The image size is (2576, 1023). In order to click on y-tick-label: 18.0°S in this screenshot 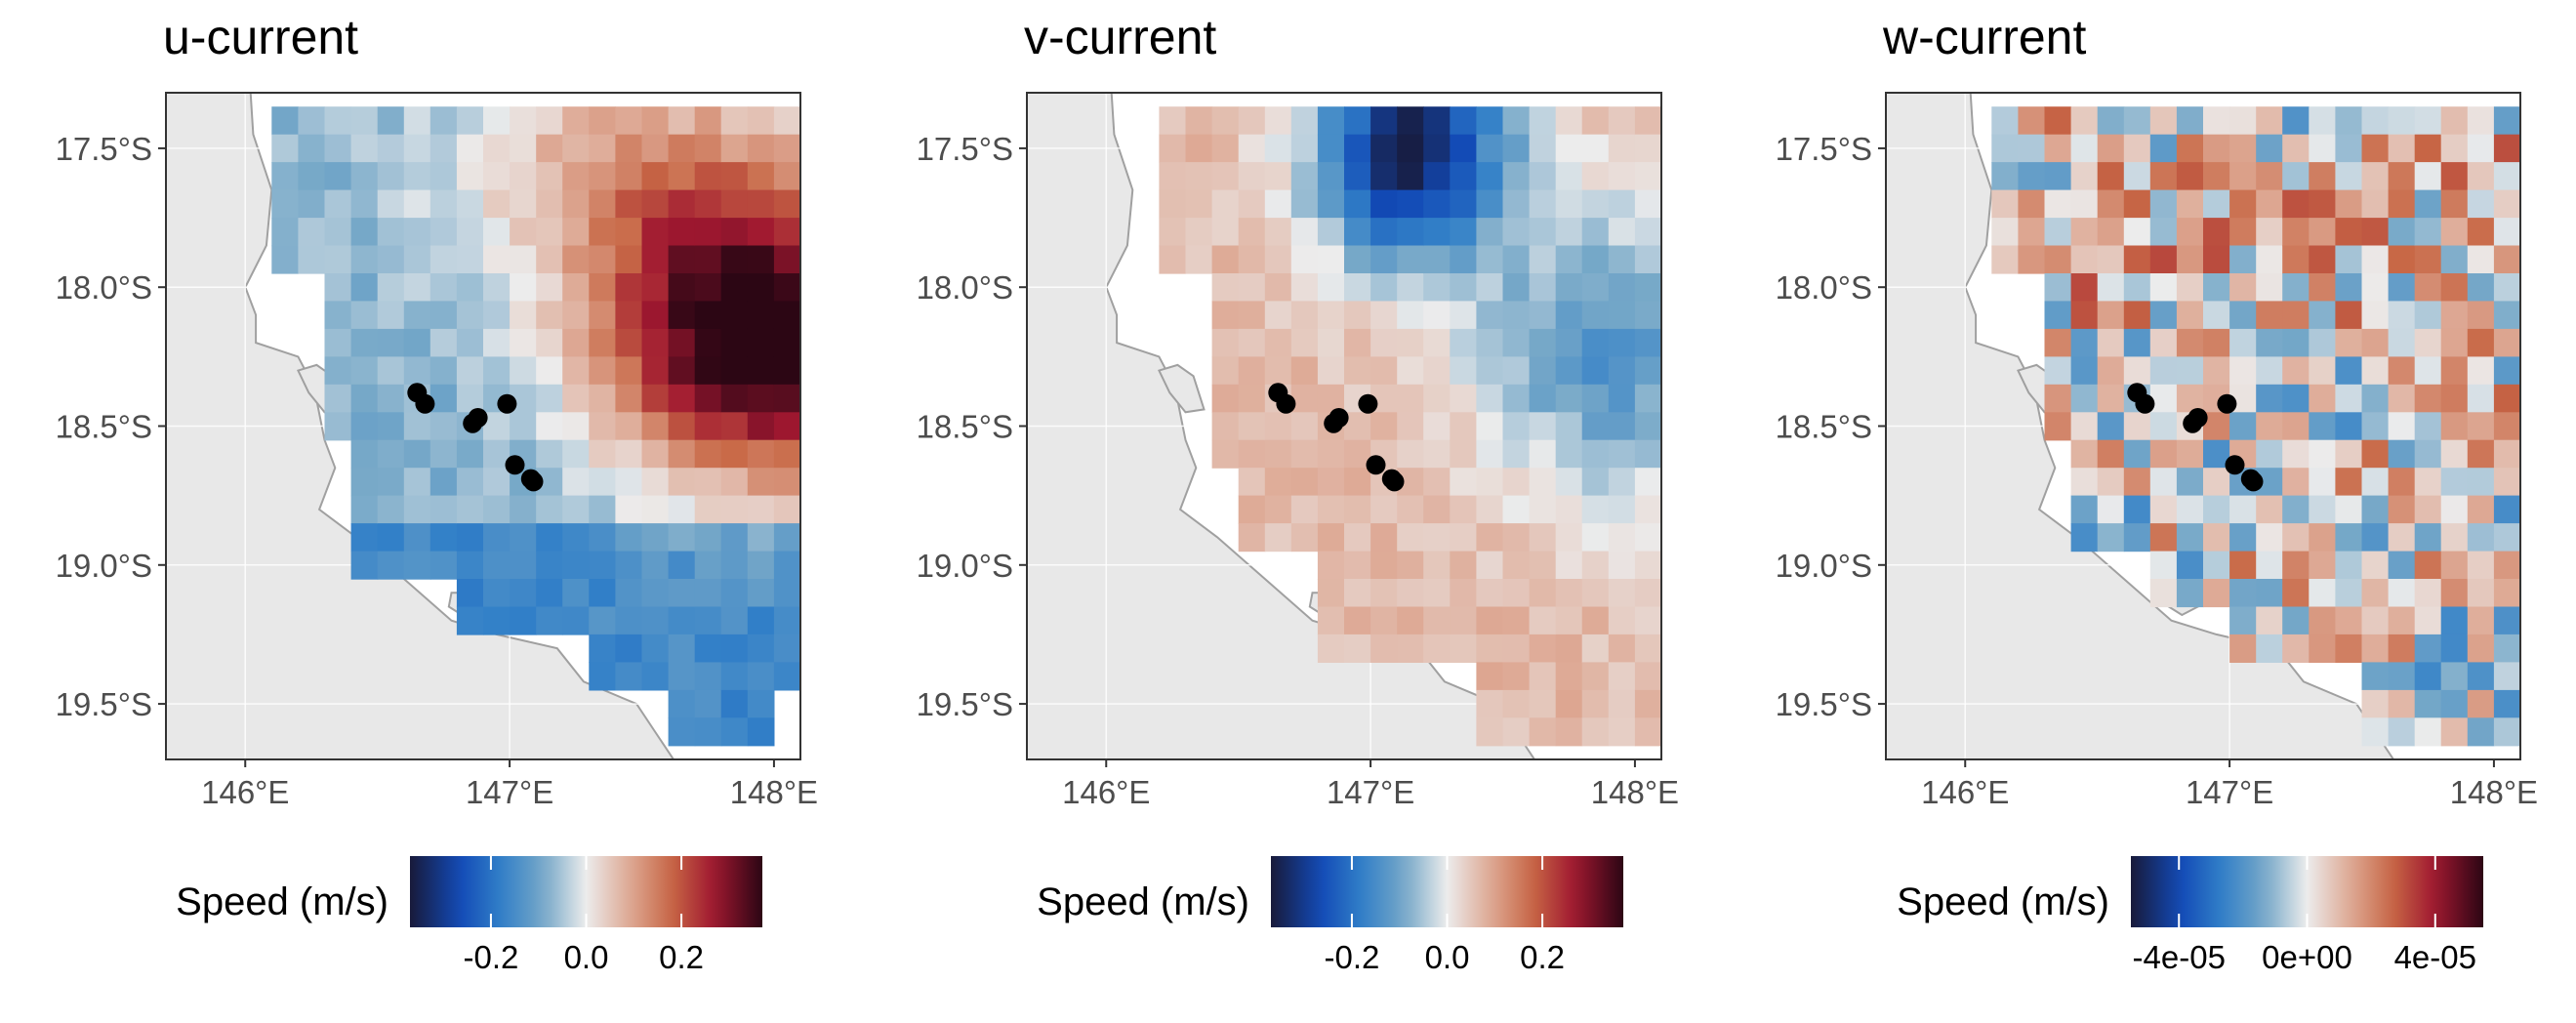, I will do `click(1824, 287)`.